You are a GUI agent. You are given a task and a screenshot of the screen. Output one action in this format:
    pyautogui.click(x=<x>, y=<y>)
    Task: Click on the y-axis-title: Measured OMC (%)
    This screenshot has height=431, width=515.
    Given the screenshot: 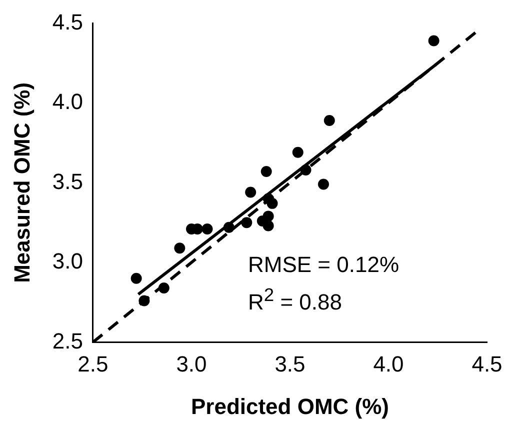 What is the action you would take?
    pyautogui.click(x=21, y=182)
    